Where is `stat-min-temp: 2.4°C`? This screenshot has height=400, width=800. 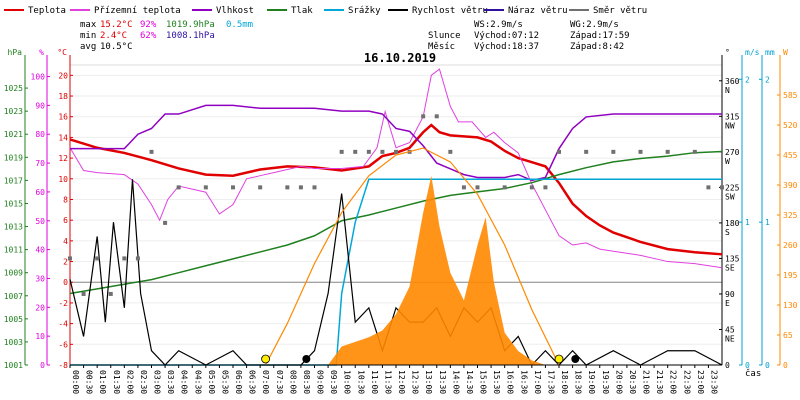
stat-min-temp: 2.4°C is located at coordinates (113, 36).